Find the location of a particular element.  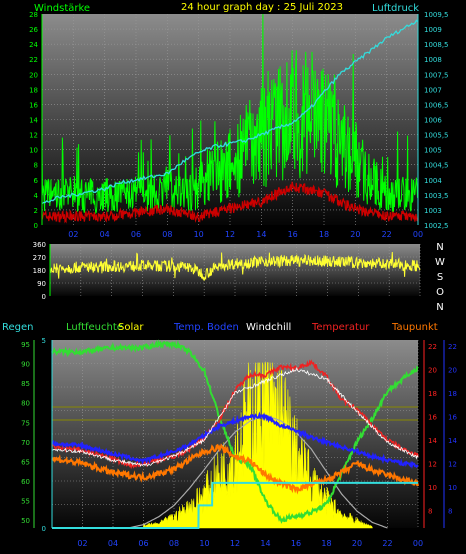

humidity-tick-label: 85 is located at coordinates (25, 384).